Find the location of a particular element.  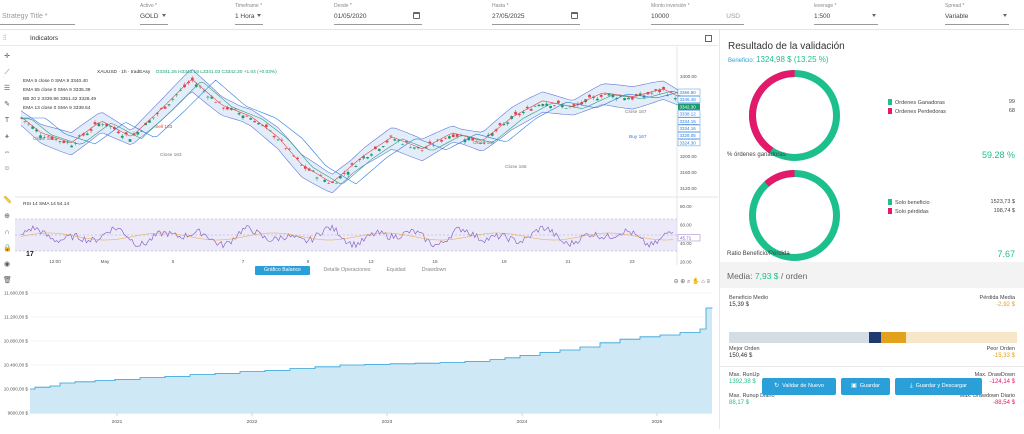

lock-icon: 🔒 is located at coordinates (7, 248).